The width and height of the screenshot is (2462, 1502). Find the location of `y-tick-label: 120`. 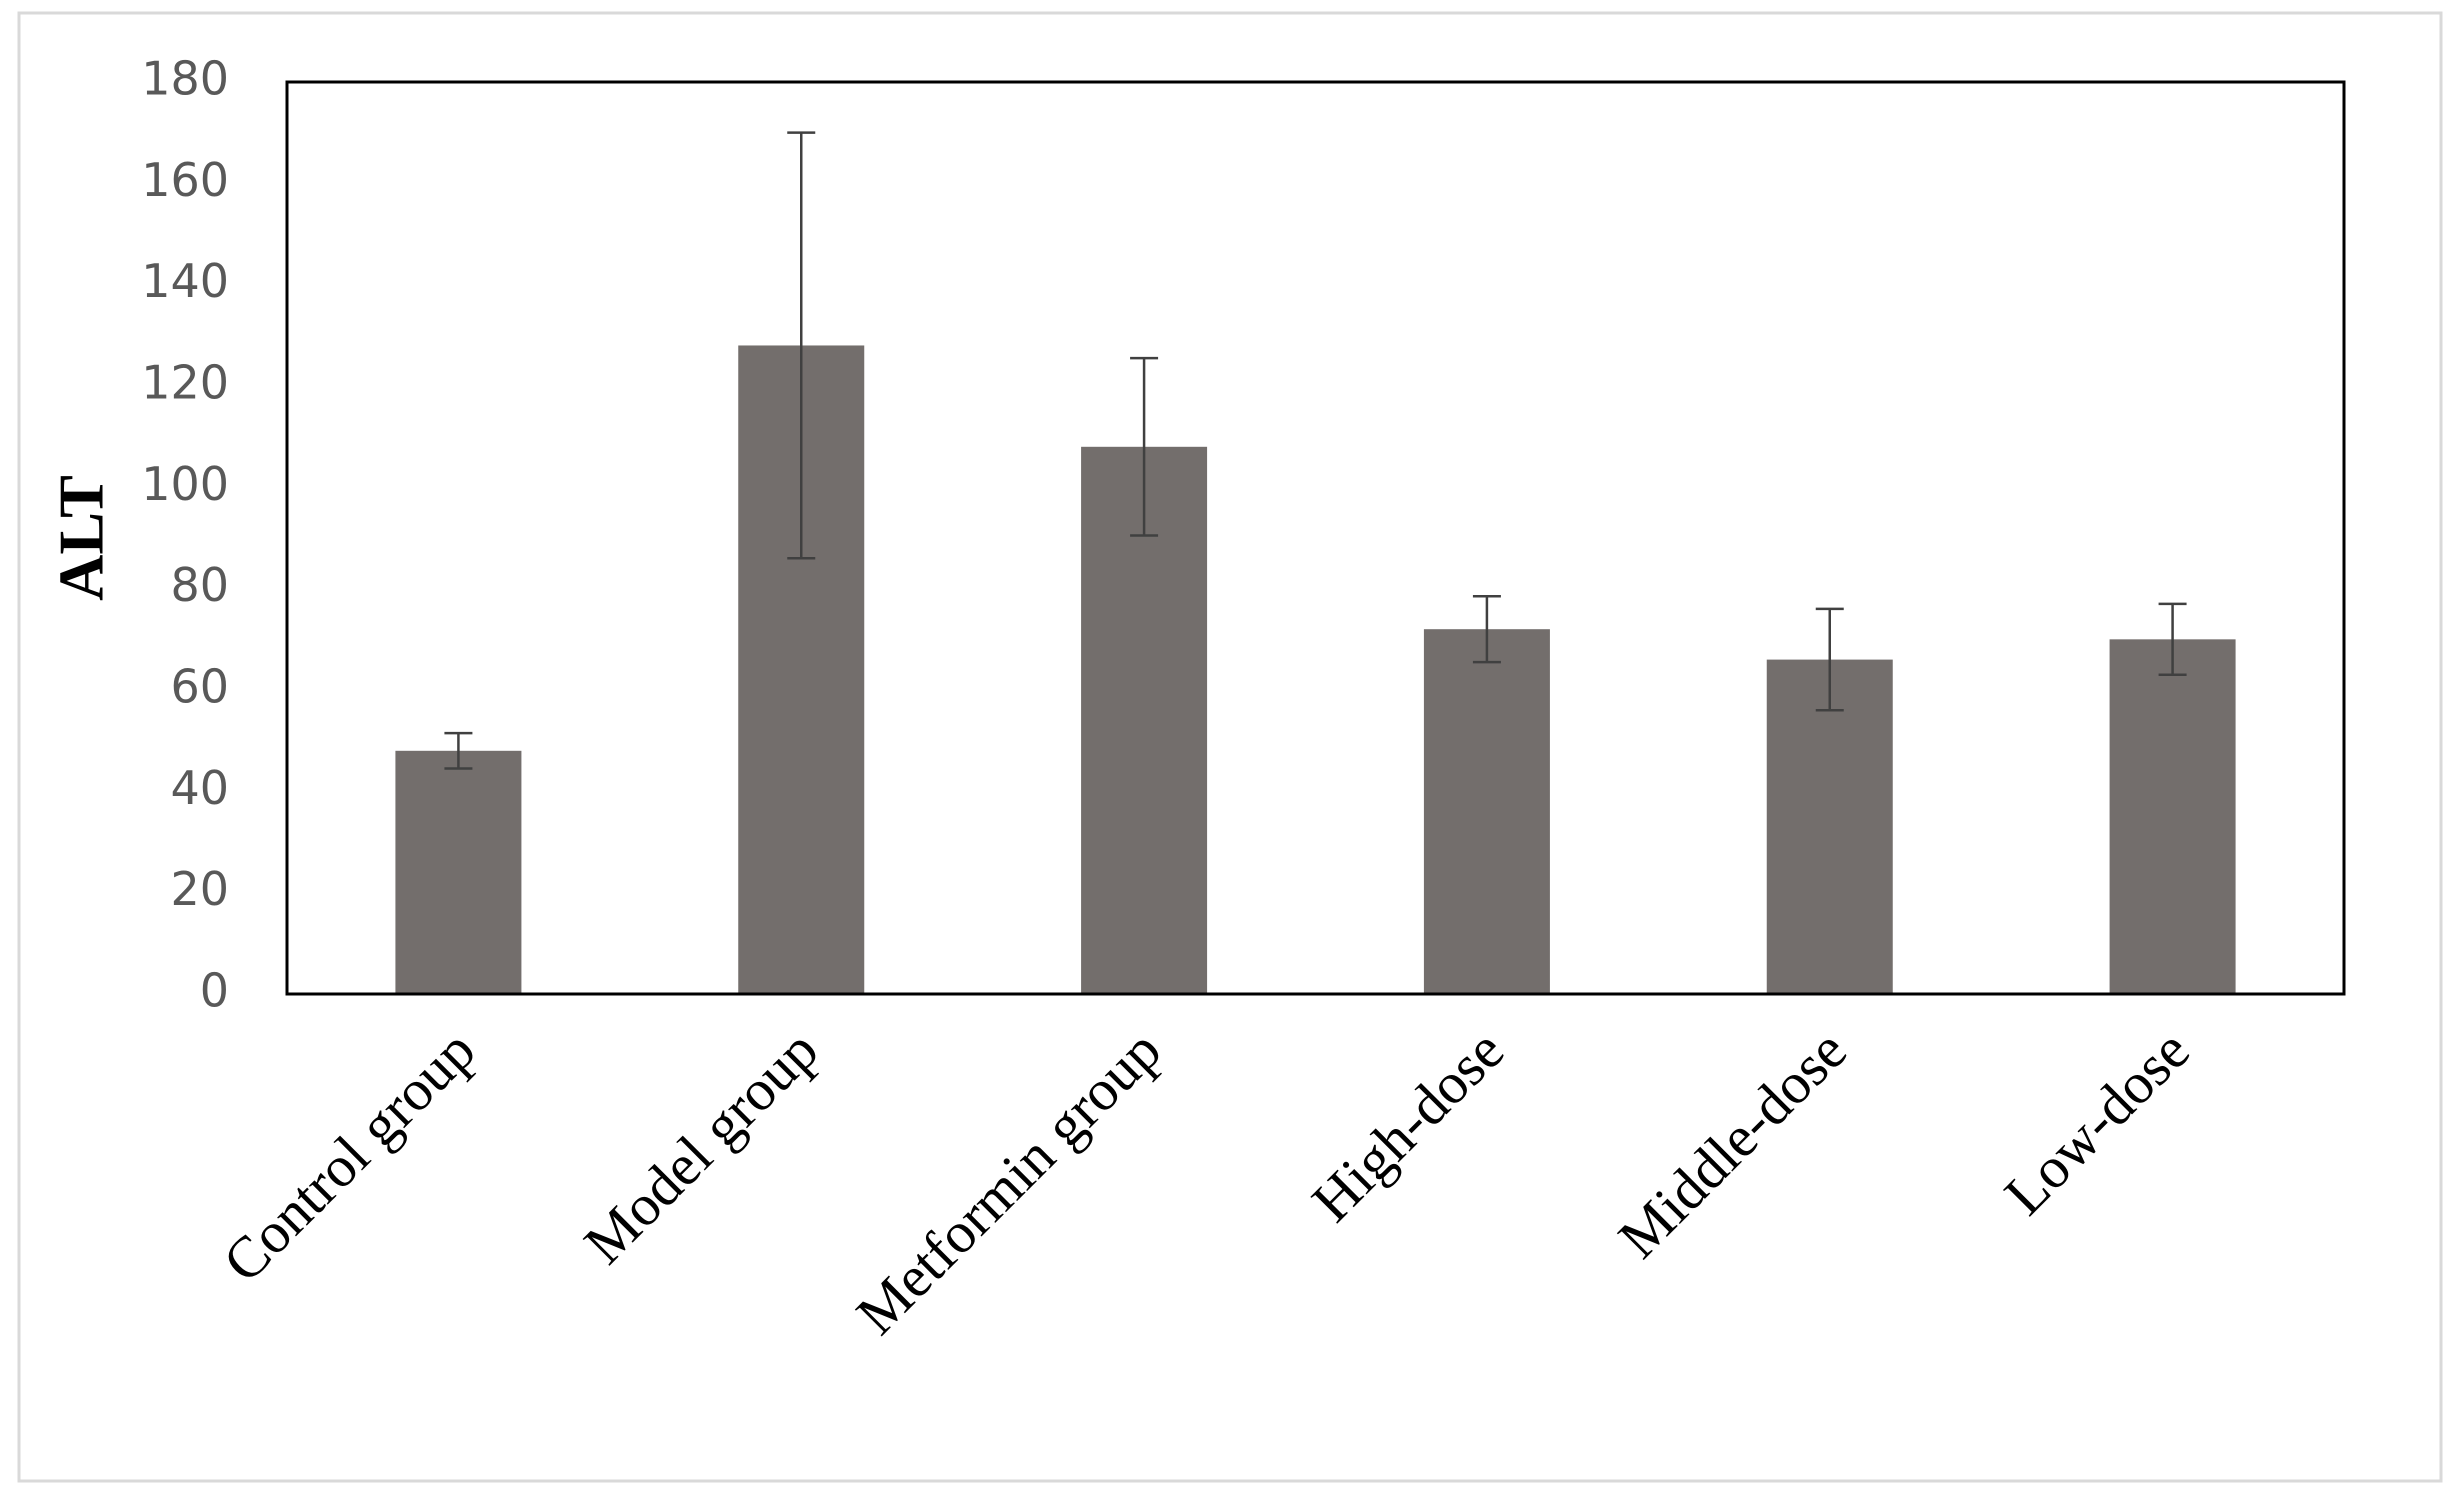

y-tick-label: 120 is located at coordinates (185, 383).